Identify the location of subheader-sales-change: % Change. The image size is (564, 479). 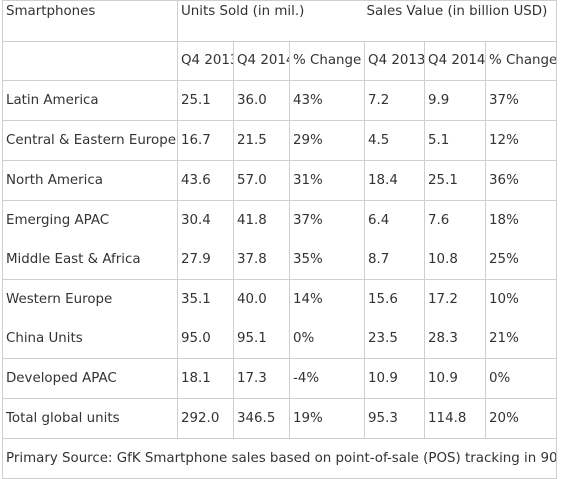
(521, 61).